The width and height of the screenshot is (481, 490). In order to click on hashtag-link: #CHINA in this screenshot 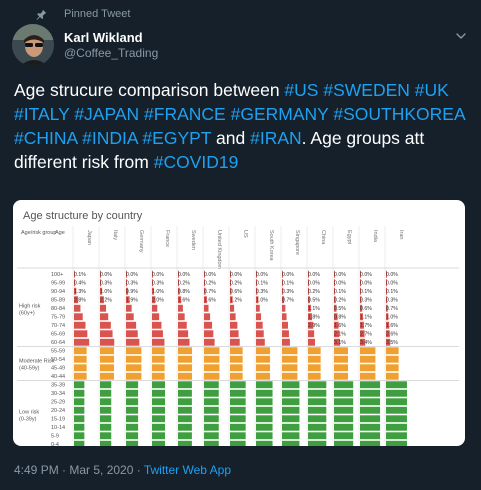, I will do `click(46, 138)`.